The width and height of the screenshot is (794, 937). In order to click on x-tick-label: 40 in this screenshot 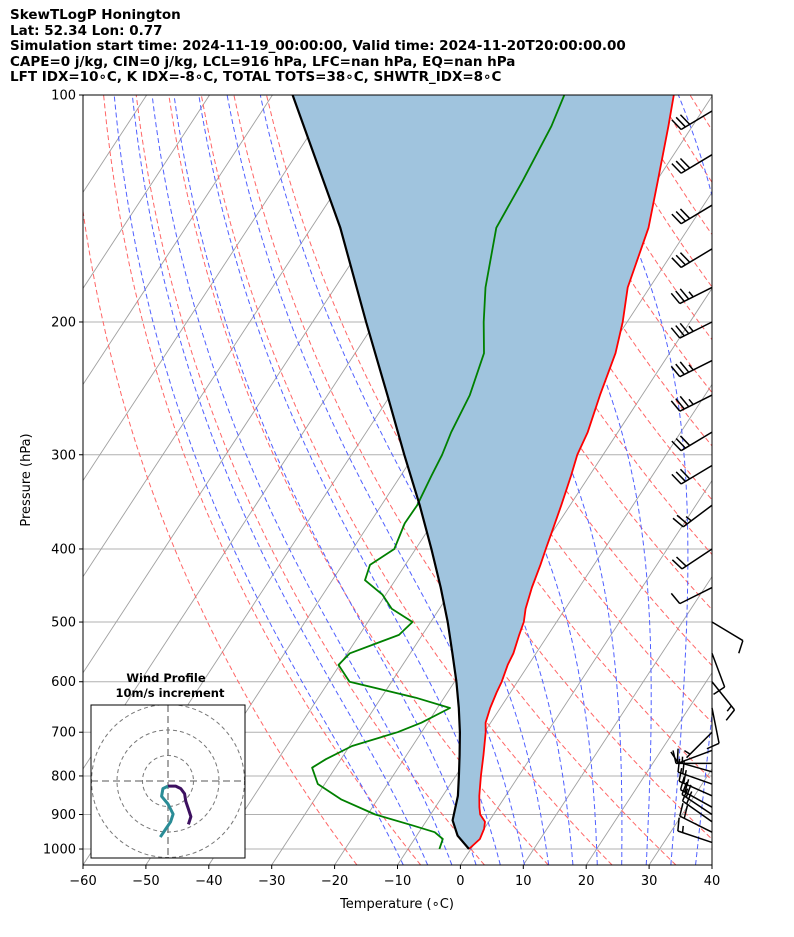, I will do `click(712, 881)`.